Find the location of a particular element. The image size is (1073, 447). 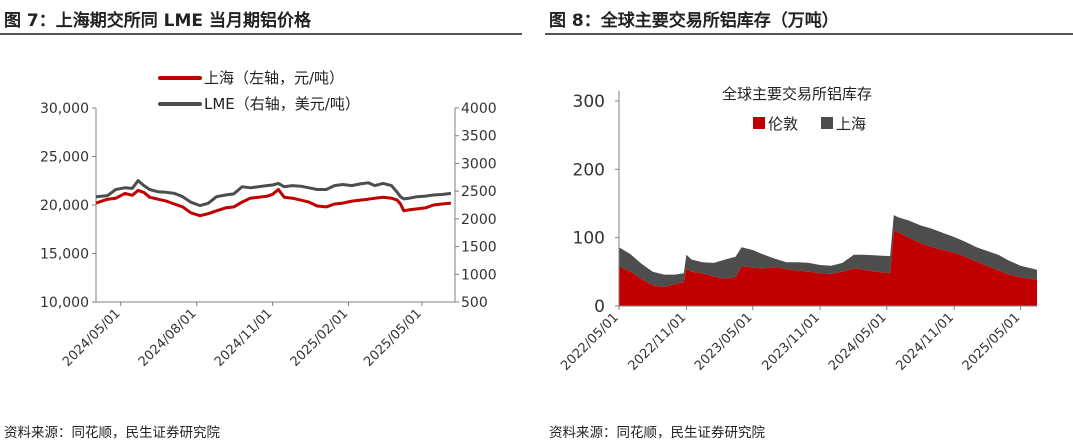

left-y-tick-label: 15,000 is located at coordinates (64, 255).